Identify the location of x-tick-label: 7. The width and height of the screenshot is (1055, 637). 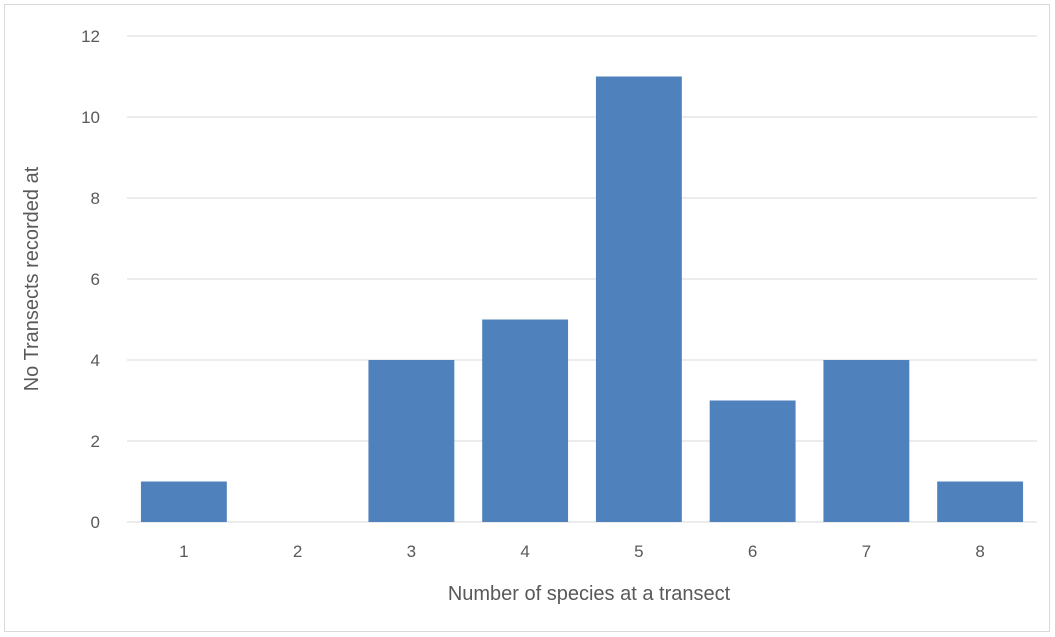
(866, 551).